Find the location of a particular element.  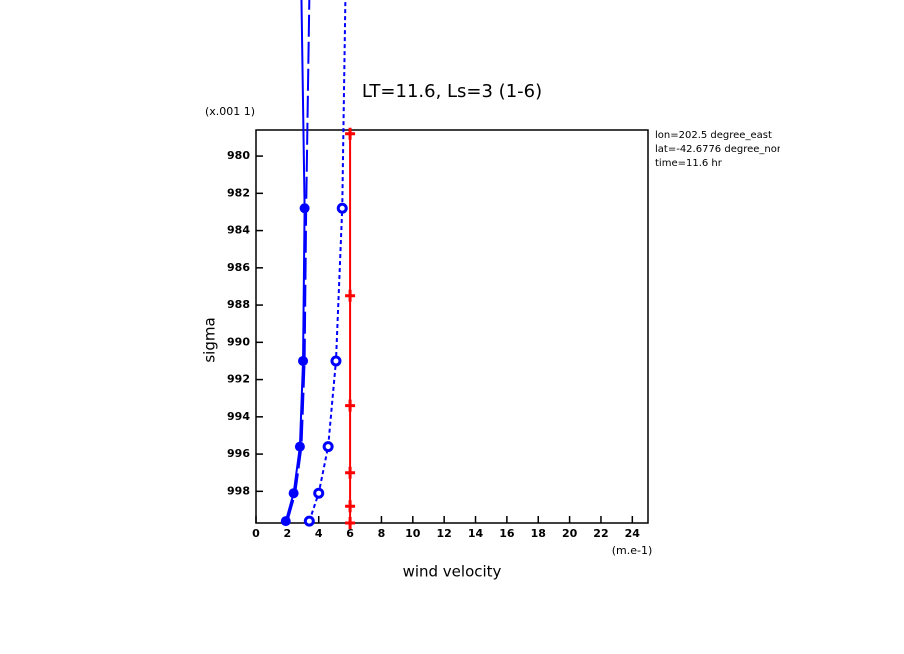

x-tick-label: 24 is located at coordinates (633, 533).